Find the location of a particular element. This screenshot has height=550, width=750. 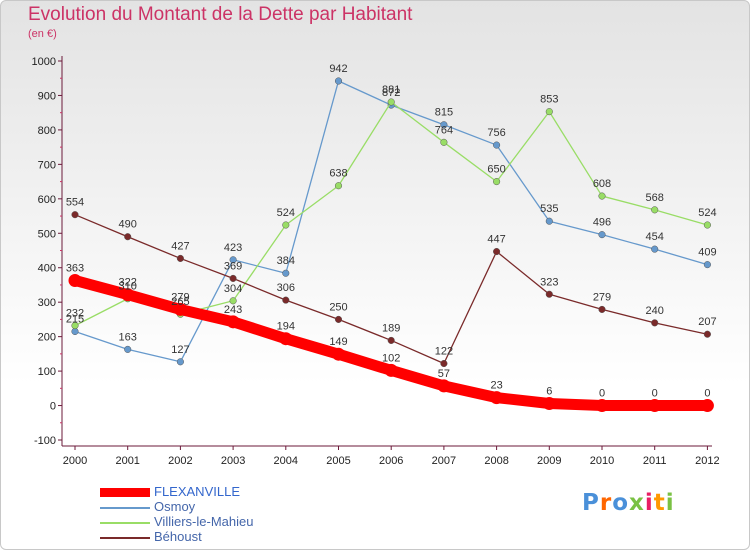

data-label-b-houst: 207 is located at coordinates (707, 322).